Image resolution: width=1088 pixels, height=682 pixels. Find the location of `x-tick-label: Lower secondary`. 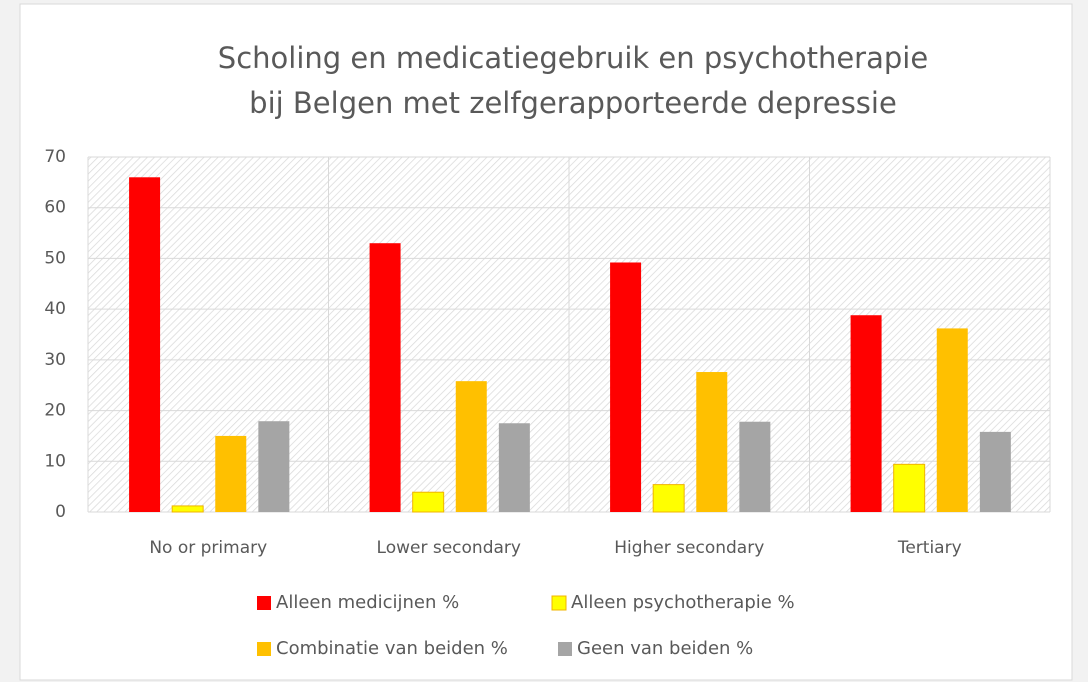

x-tick-label: Lower secondary is located at coordinates (449, 548).